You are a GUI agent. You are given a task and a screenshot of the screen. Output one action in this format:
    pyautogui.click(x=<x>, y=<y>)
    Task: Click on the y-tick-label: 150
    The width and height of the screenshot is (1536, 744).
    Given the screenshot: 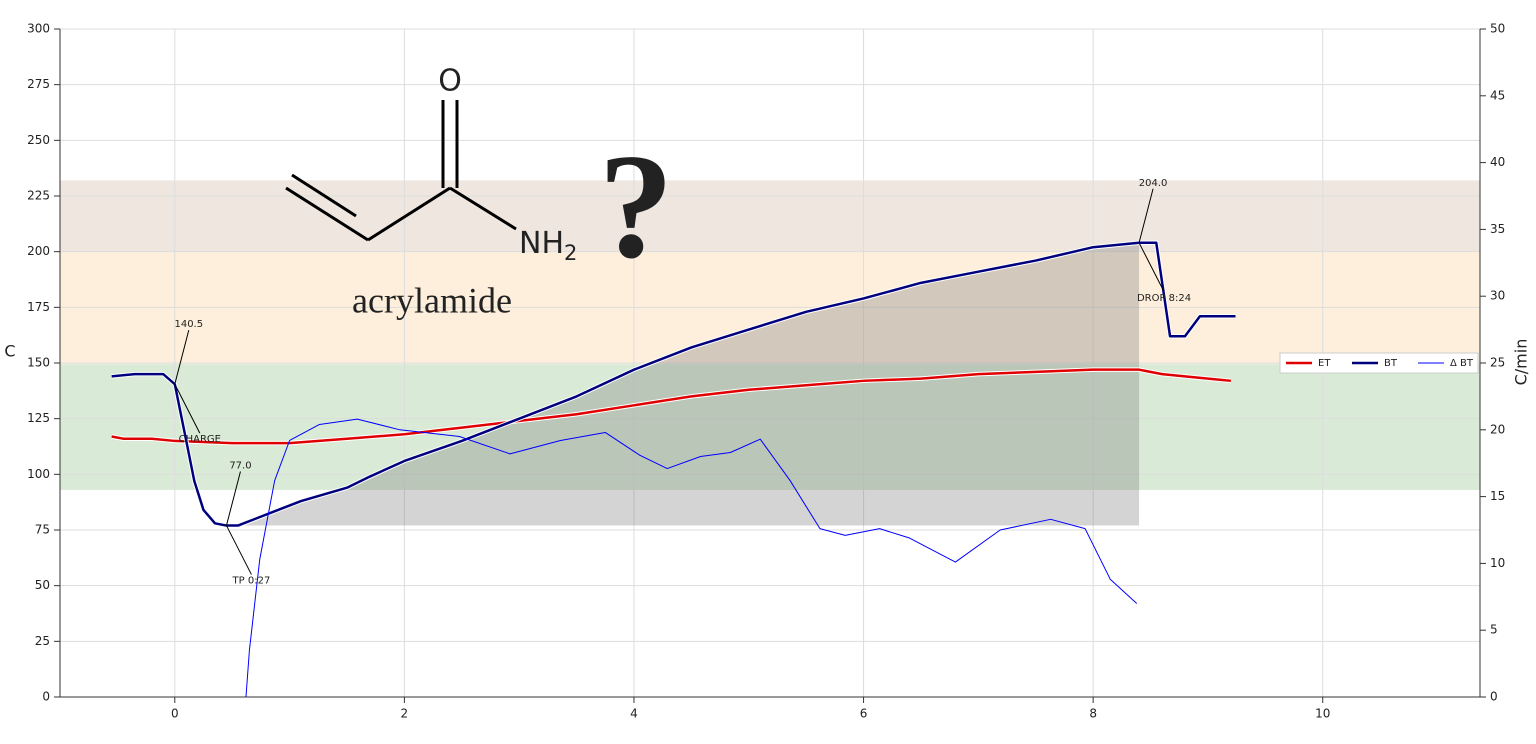 What is the action you would take?
    pyautogui.click(x=38, y=363)
    